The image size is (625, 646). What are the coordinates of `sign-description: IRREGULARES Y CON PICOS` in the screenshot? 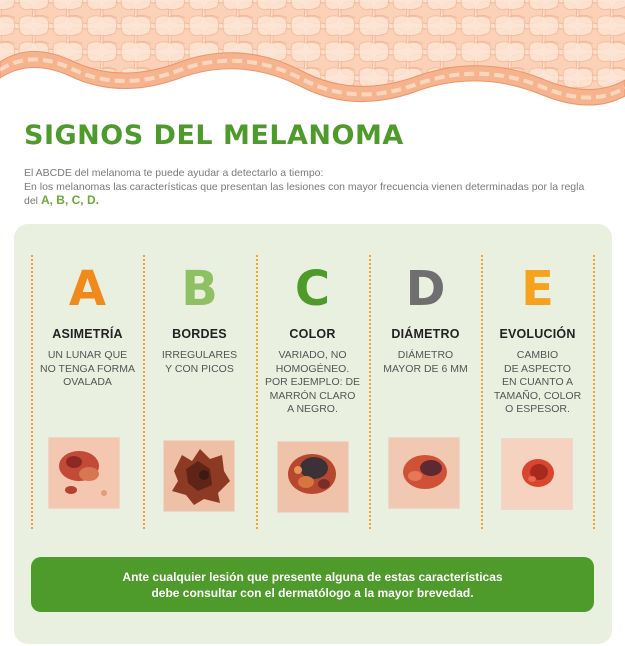 It's located at (199, 362).